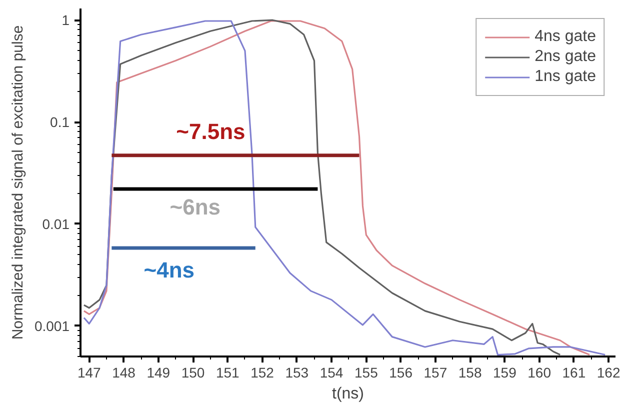 This screenshot has width=623, height=411. What do you see at coordinates (169, 270) in the screenshot?
I see `annotation: ~4ns` at bounding box center [169, 270].